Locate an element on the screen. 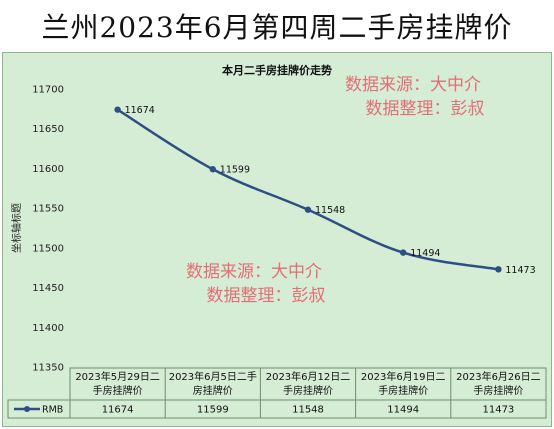 The width and height of the screenshot is (554, 429). data-table-value: 11674 is located at coordinates (118, 410).